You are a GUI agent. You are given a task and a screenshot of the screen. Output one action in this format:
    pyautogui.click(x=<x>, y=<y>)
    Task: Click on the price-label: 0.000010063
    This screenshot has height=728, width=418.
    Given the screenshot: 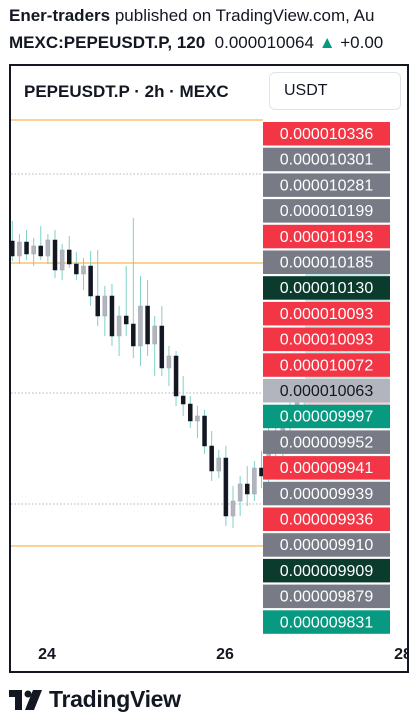 What is the action you would take?
    pyautogui.click(x=327, y=391)
    